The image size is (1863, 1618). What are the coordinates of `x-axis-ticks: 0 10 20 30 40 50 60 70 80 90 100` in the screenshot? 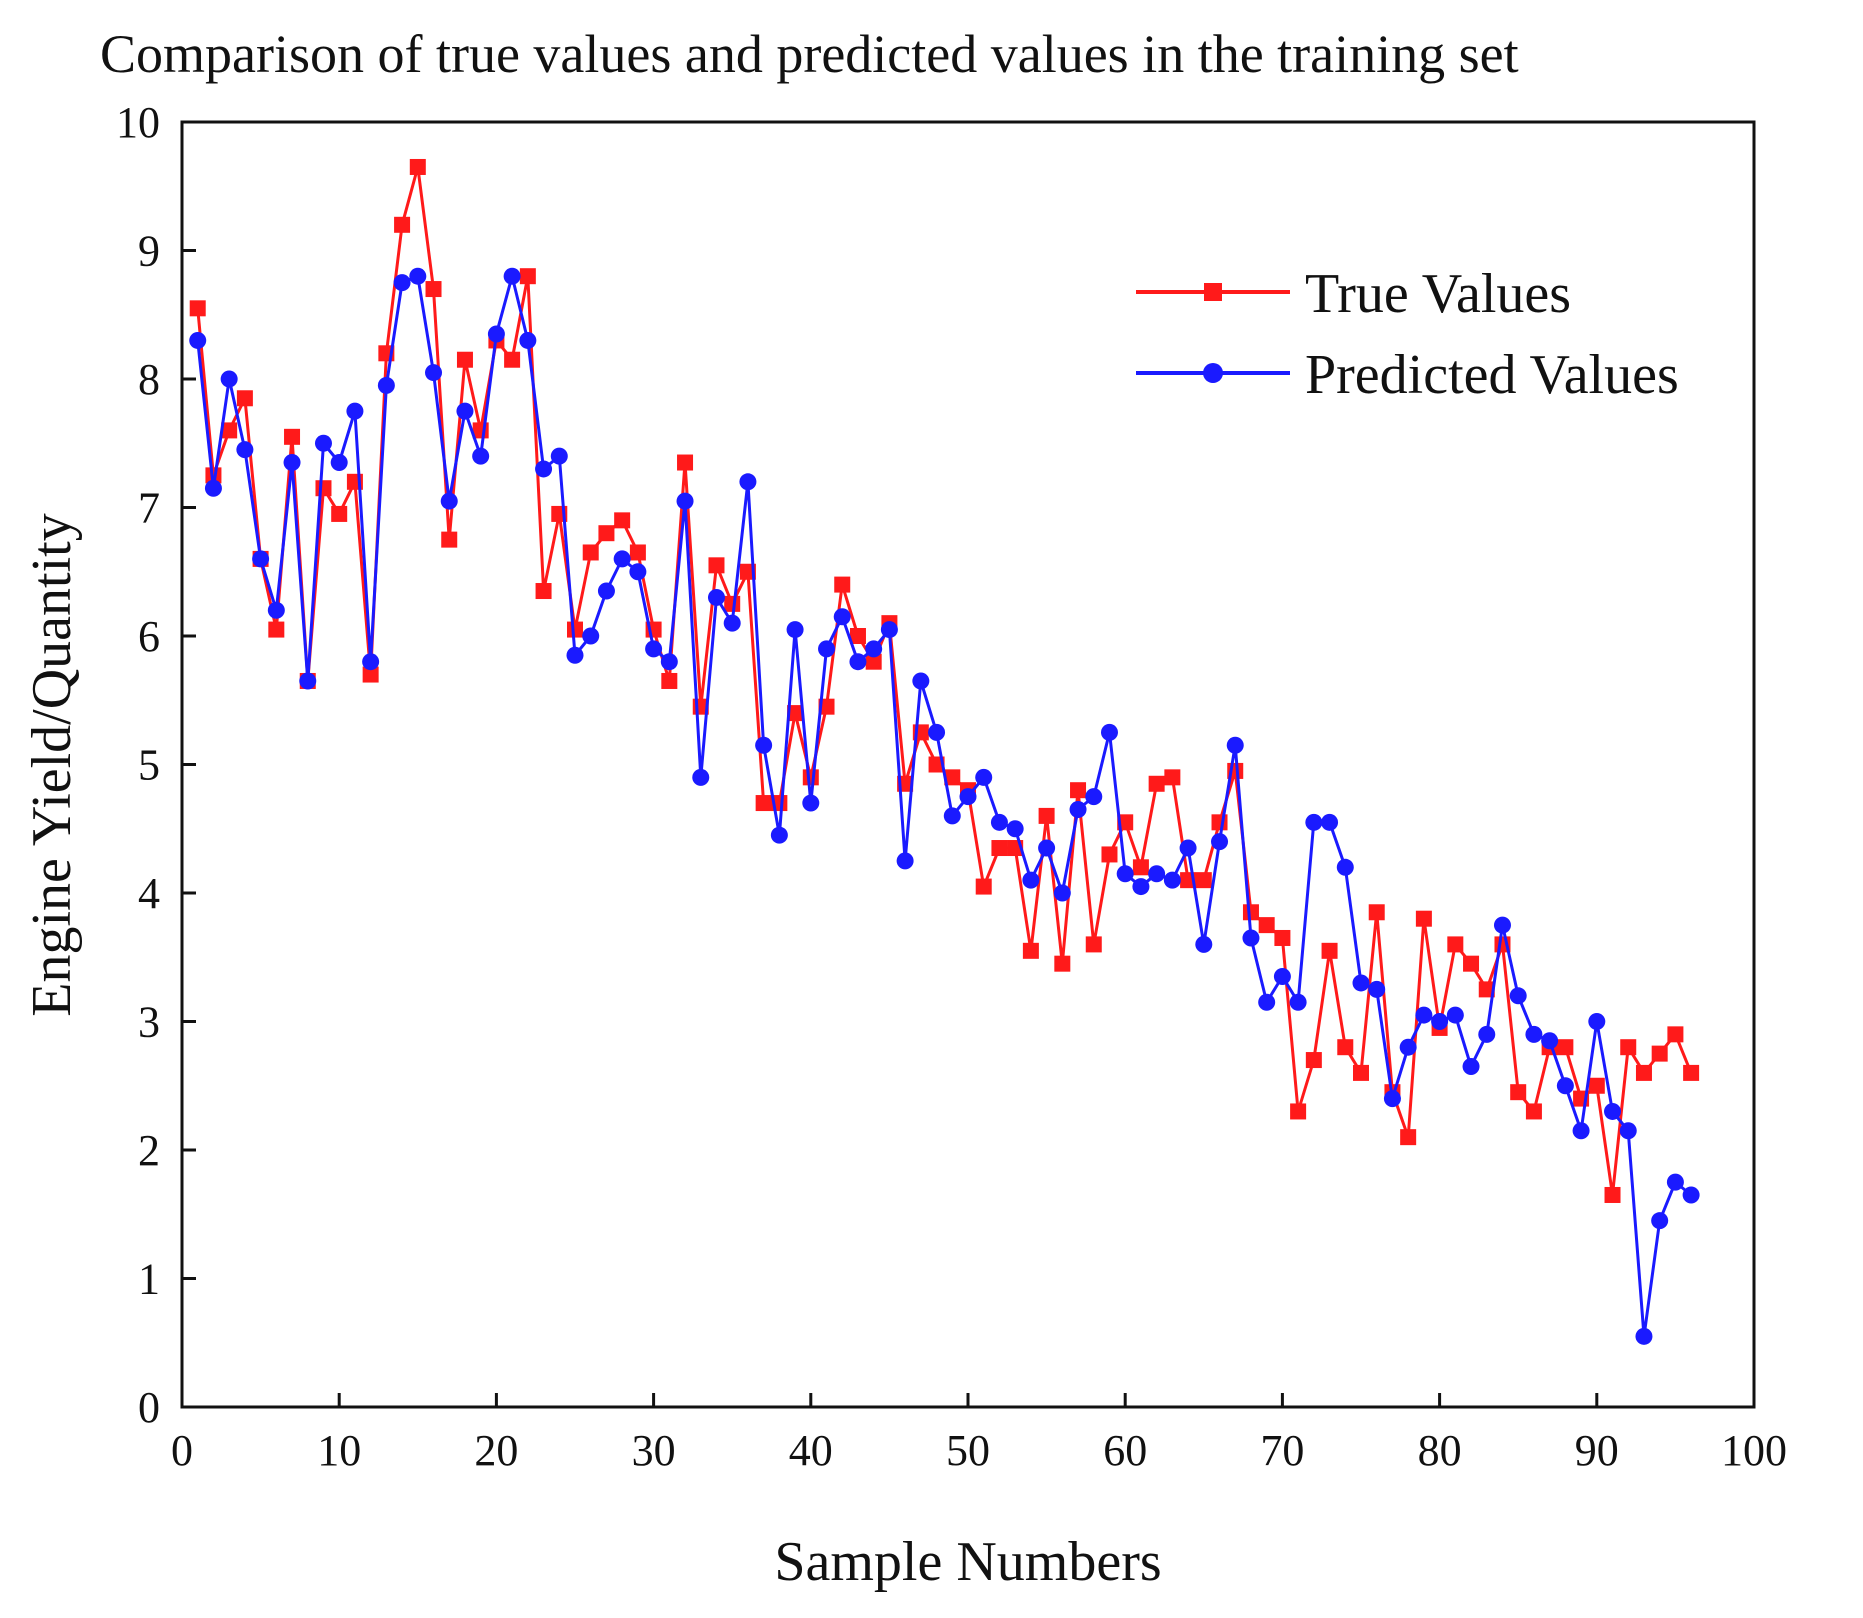 It's located at (979, 1434).